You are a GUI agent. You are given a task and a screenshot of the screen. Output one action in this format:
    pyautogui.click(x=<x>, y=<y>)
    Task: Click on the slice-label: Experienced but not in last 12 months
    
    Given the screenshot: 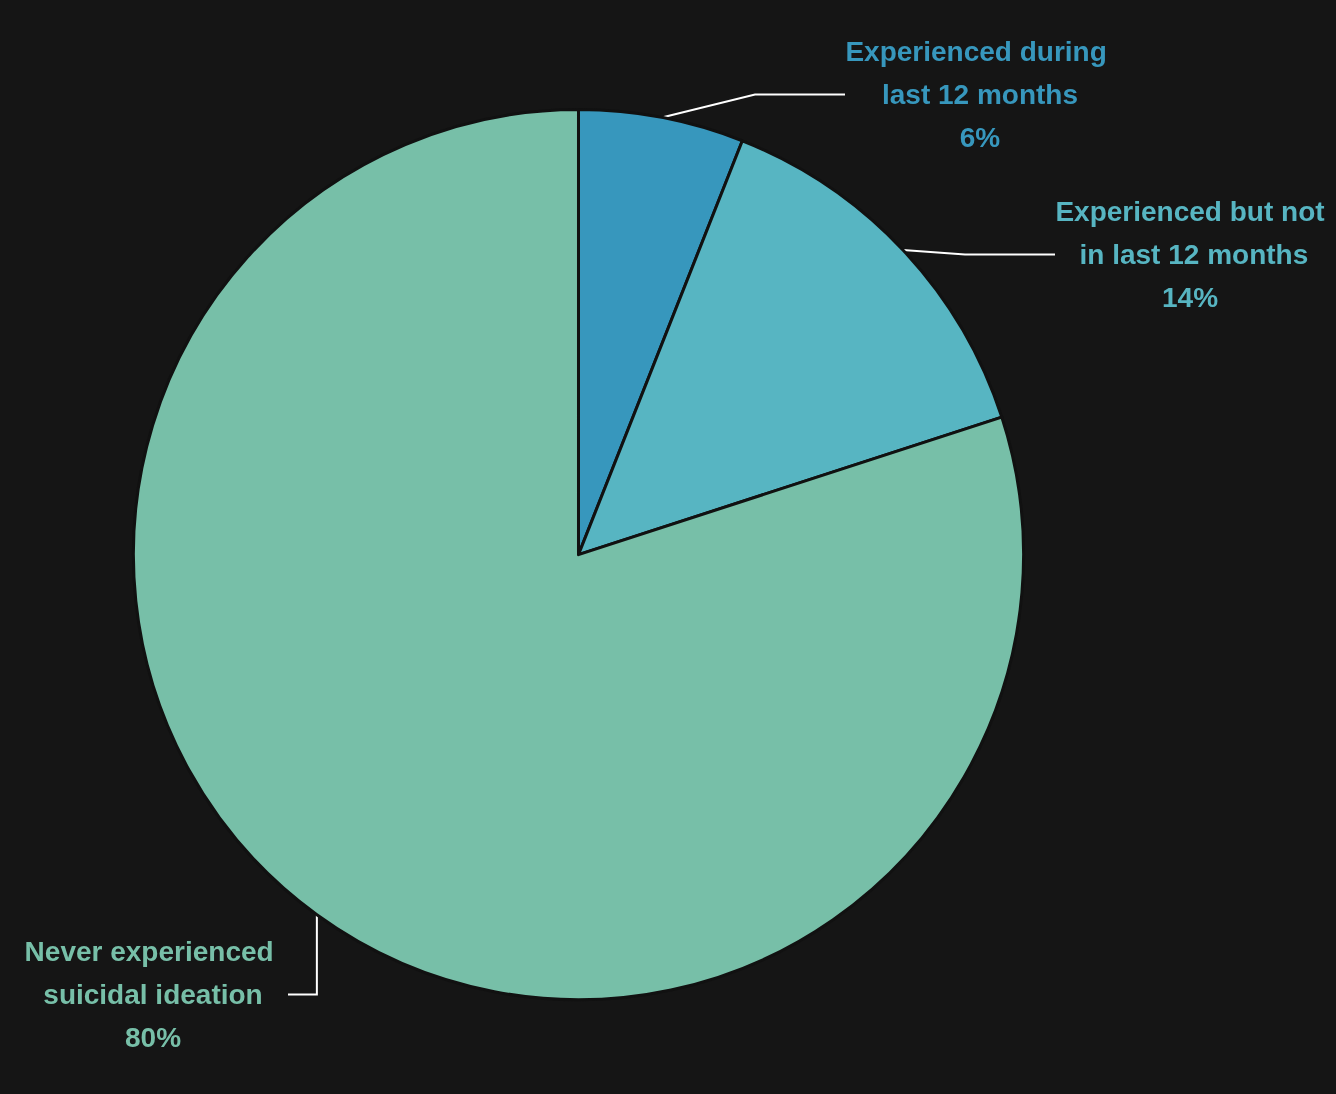 What is the action you would take?
    pyautogui.click(x=1190, y=233)
    